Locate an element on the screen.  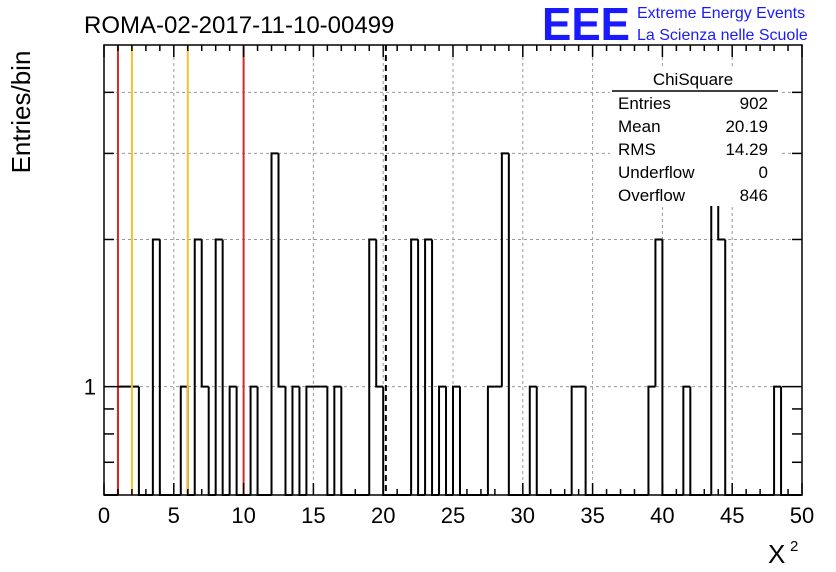
stats-row-label: Underflow is located at coordinates (656, 172).